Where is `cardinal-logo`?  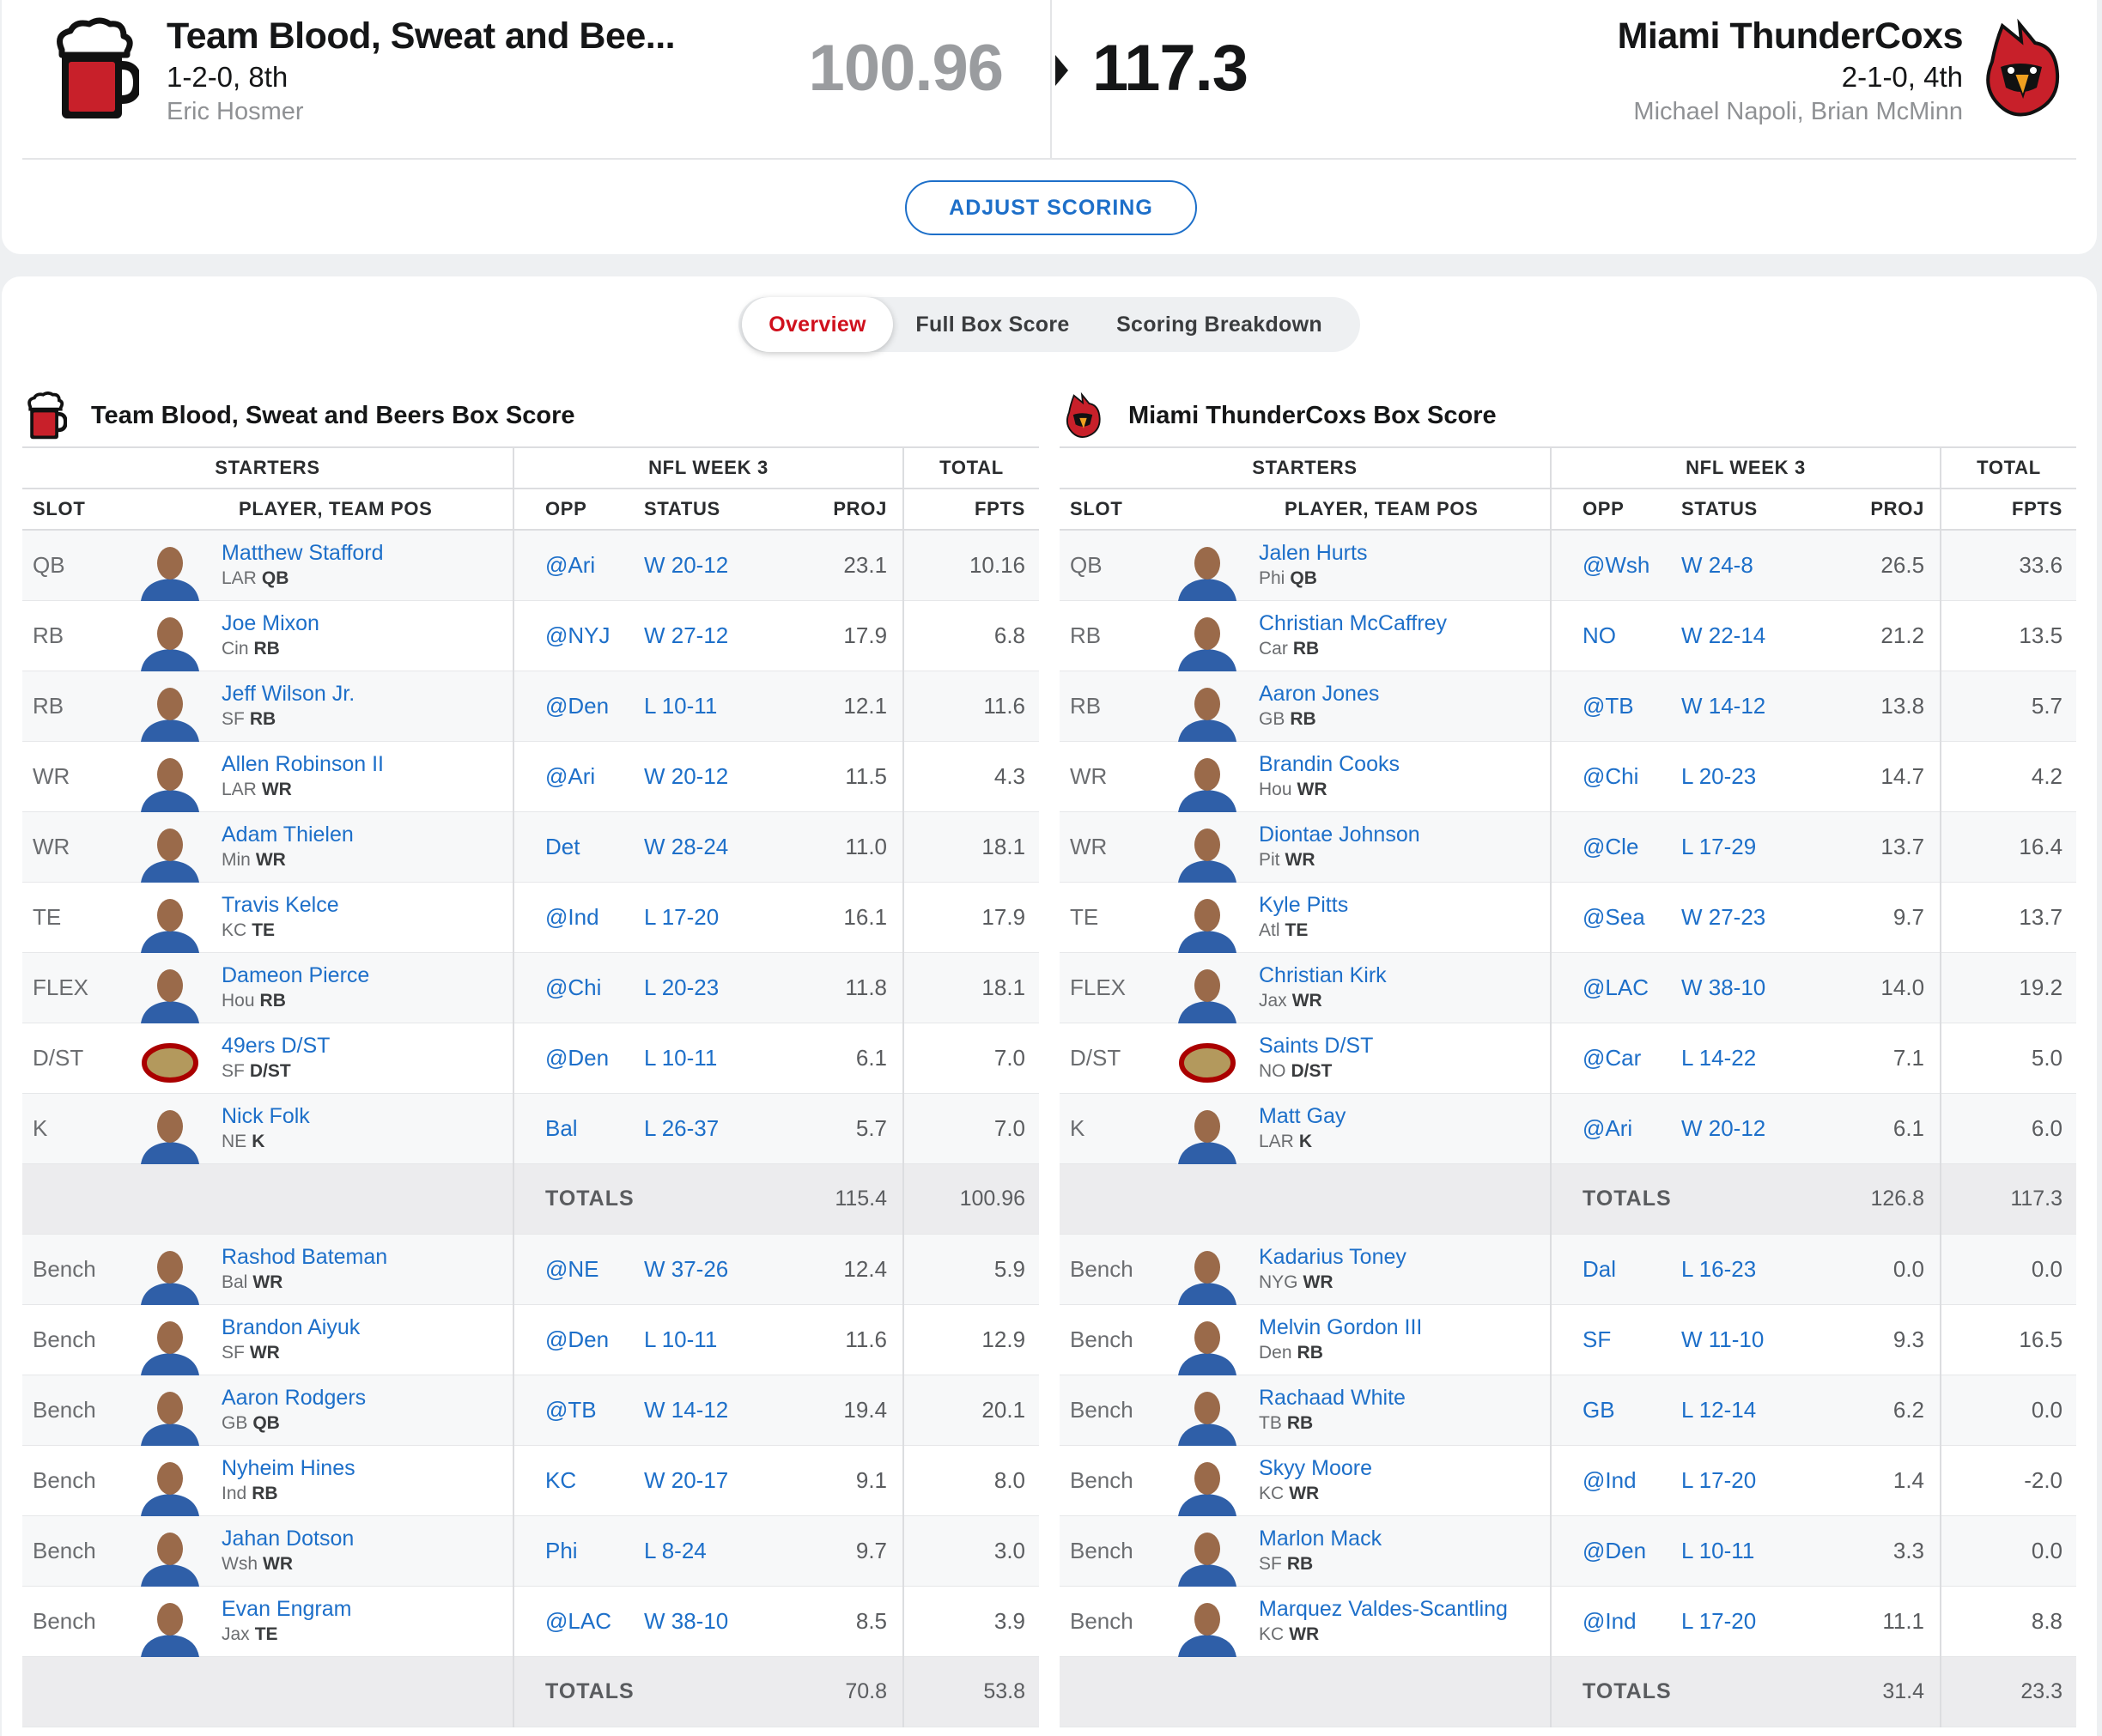
cardinal-logo is located at coordinates (2021, 70).